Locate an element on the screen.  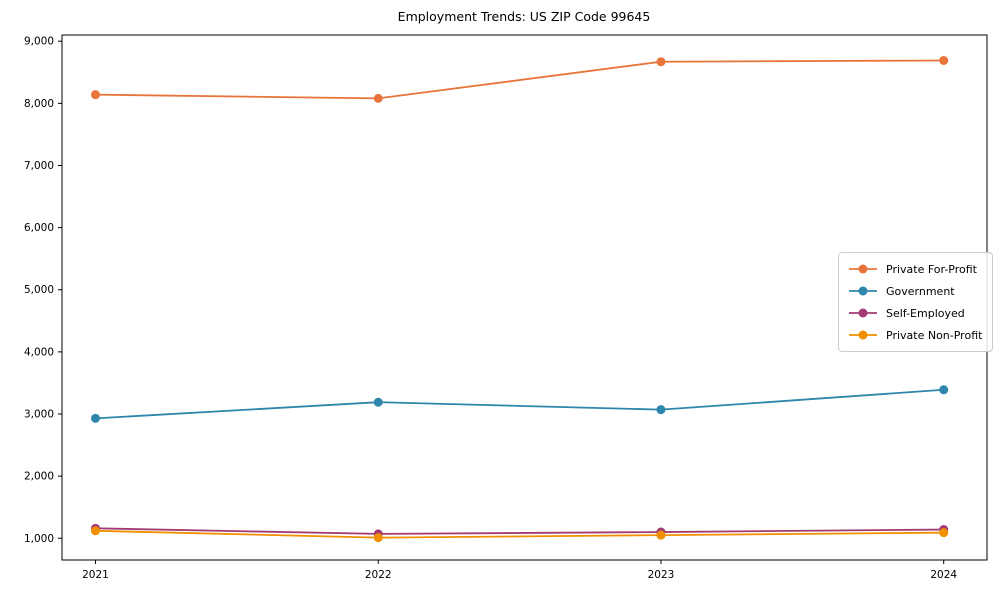
legend-item-private-for-profit: Private For-Profit is located at coordinates (914, 269).